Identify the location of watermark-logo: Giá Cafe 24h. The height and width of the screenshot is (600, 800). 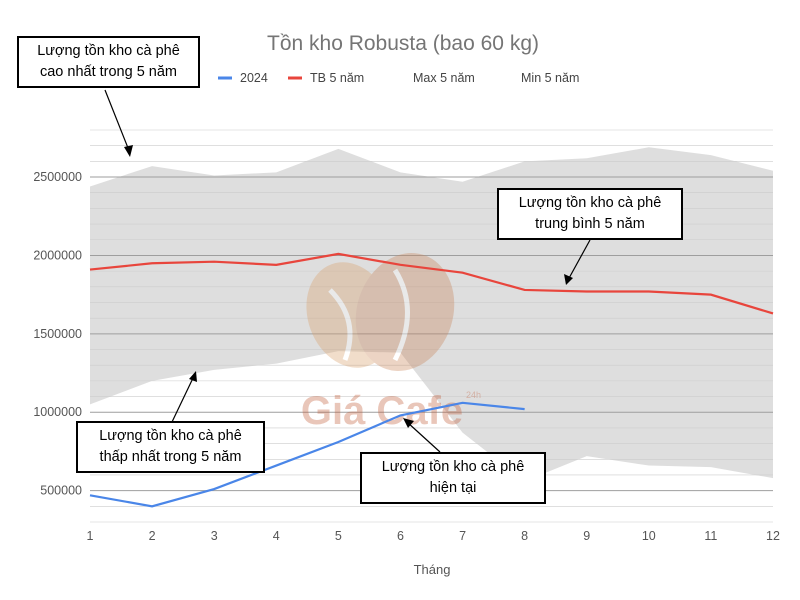
(391, 343).